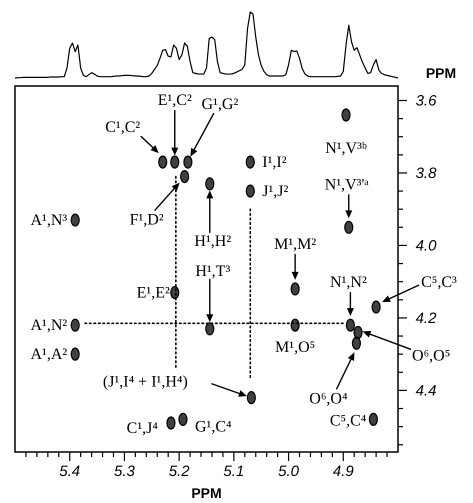 This screenshot has height=503, width=473. What do you see at coordinates (439, 283) in the screenshot?
I see `annotation: C⁵,C³` at bounding box center [439, 283].